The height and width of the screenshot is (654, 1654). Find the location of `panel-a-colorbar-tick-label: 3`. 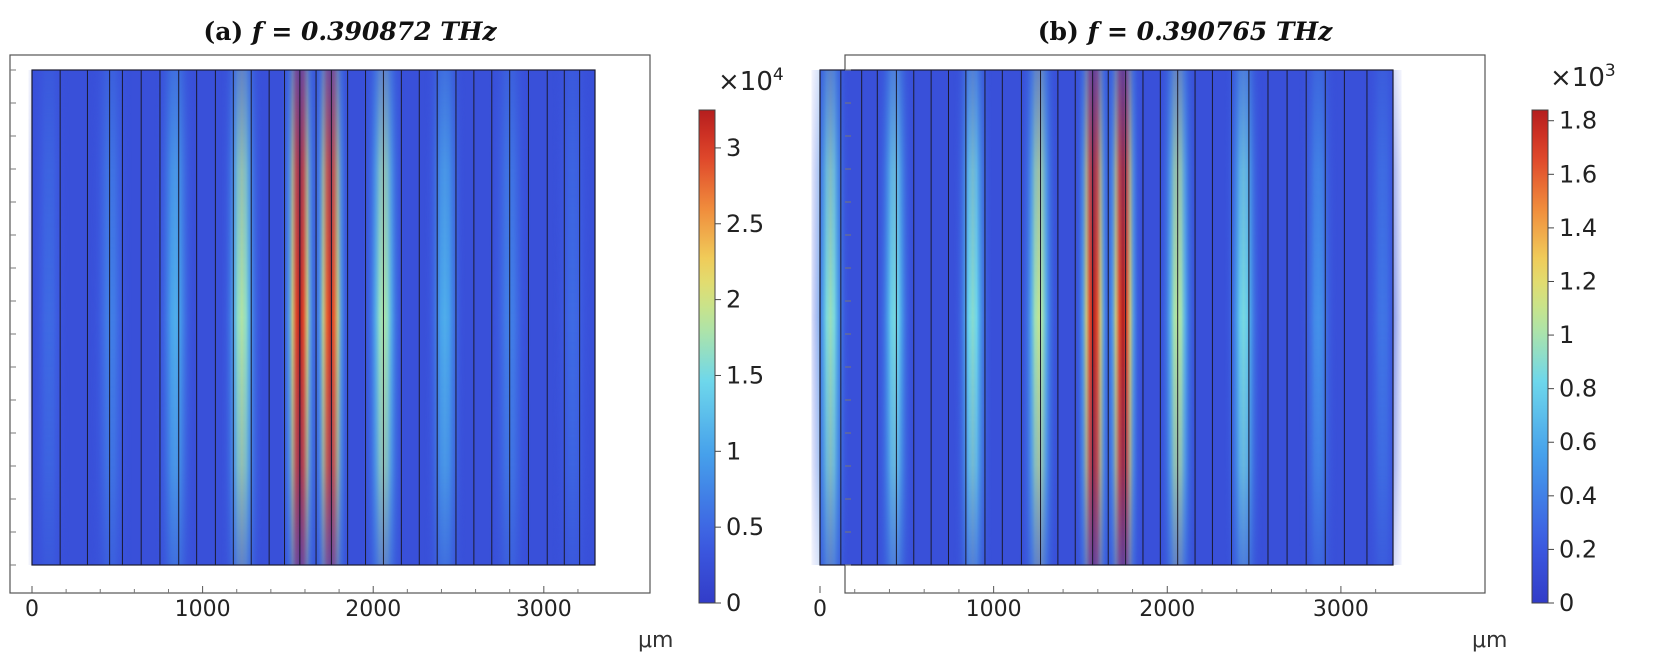

panel-a-colorbar-tick-label: 3 is located at coordinates (733, 148).